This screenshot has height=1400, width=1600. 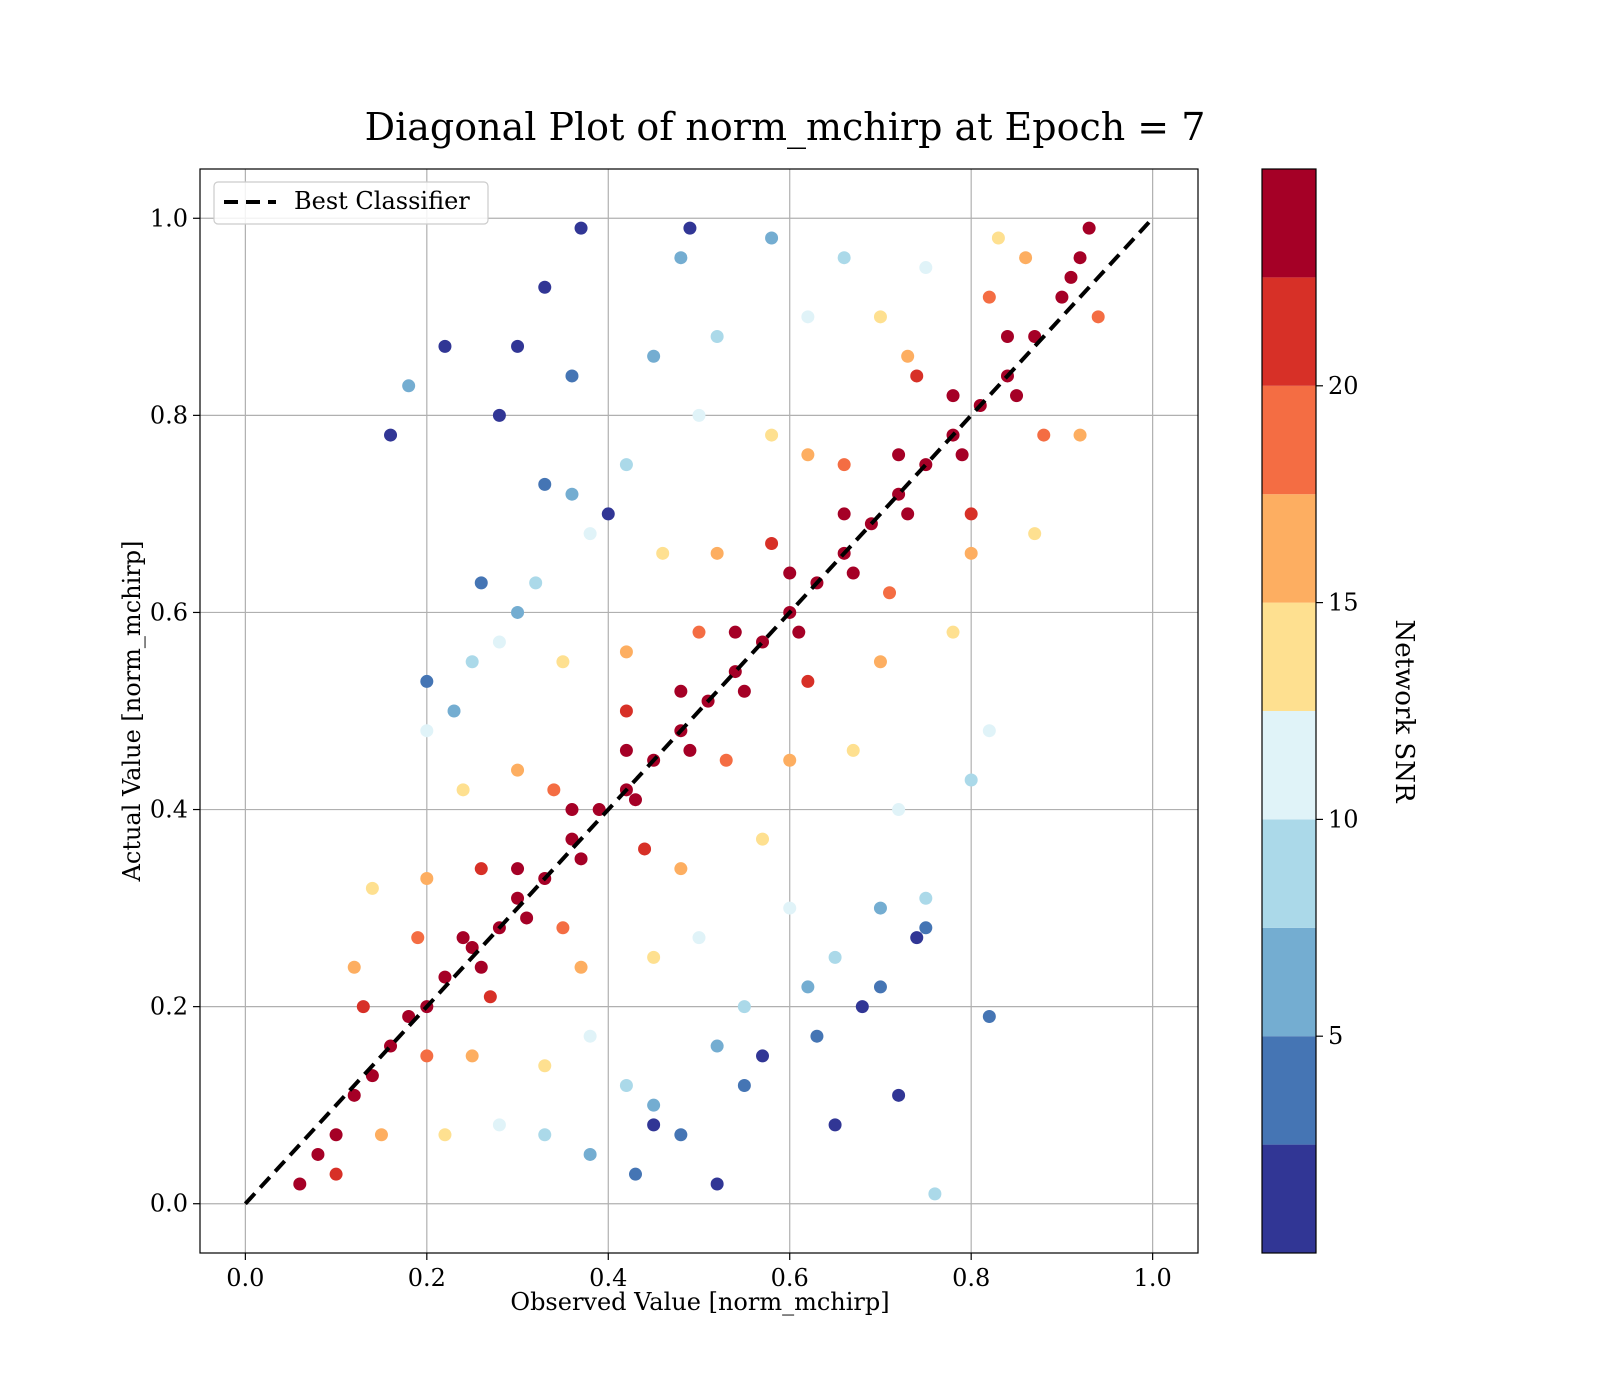 What do you see at coordinates (1289, 711) in the screenshot?
I see `colorbar-frame` at bounding box center [1289, 711].